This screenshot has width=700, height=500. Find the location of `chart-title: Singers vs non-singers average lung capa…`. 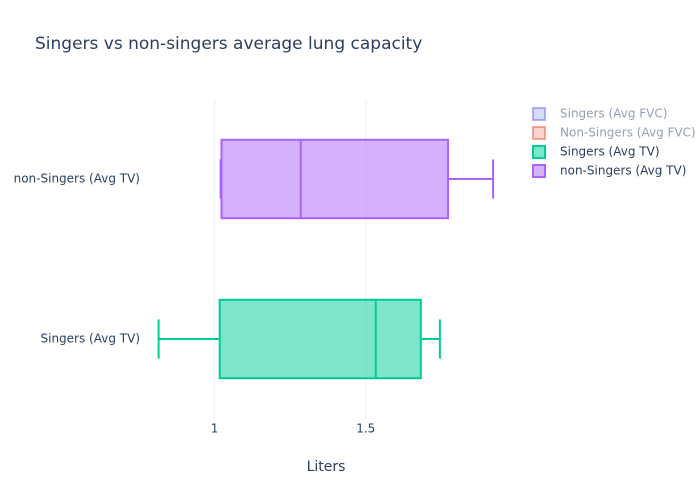

chart-title: Singers vs non-singers average lung capa… is located at coordinates (228, 44).